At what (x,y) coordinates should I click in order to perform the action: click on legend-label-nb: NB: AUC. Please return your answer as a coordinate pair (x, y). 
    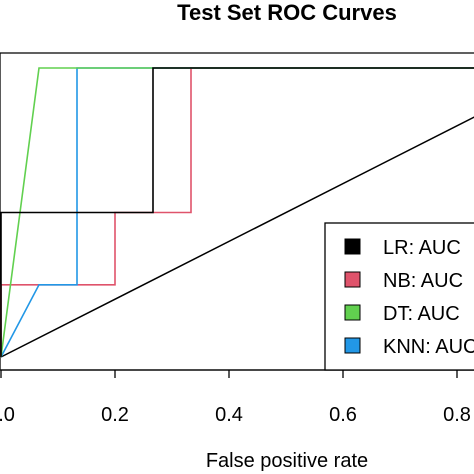
    Looking at the image, I should click on (423, 281).